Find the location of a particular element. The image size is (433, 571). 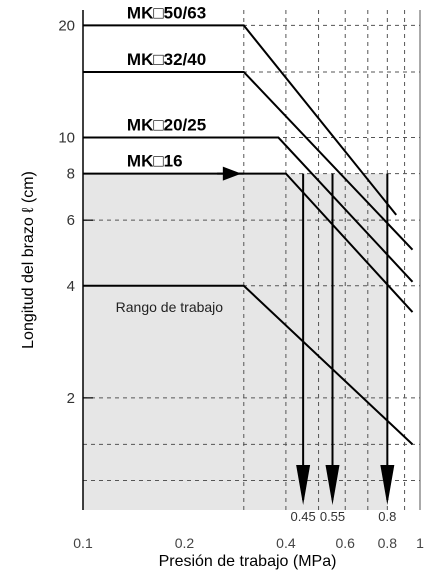

x-tick-label: 0.6 is located at coordinates (346, 543).